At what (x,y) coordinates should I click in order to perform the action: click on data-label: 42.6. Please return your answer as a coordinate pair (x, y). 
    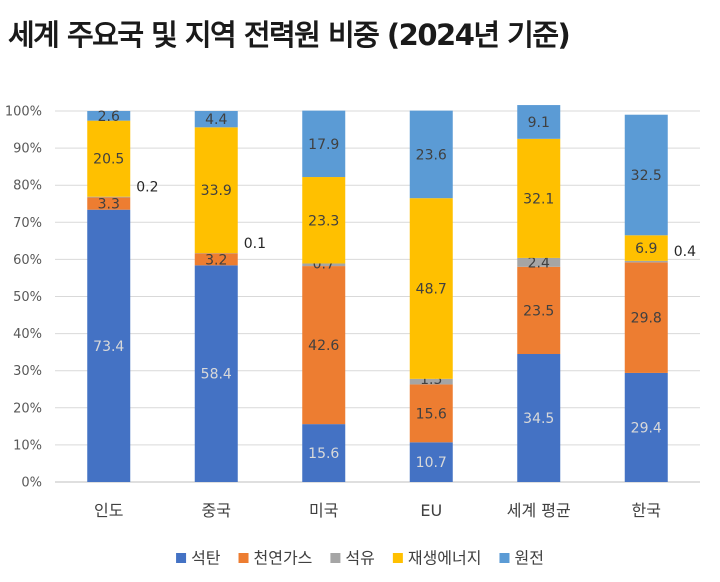
    Looking at the image, I should click on (323, 346).